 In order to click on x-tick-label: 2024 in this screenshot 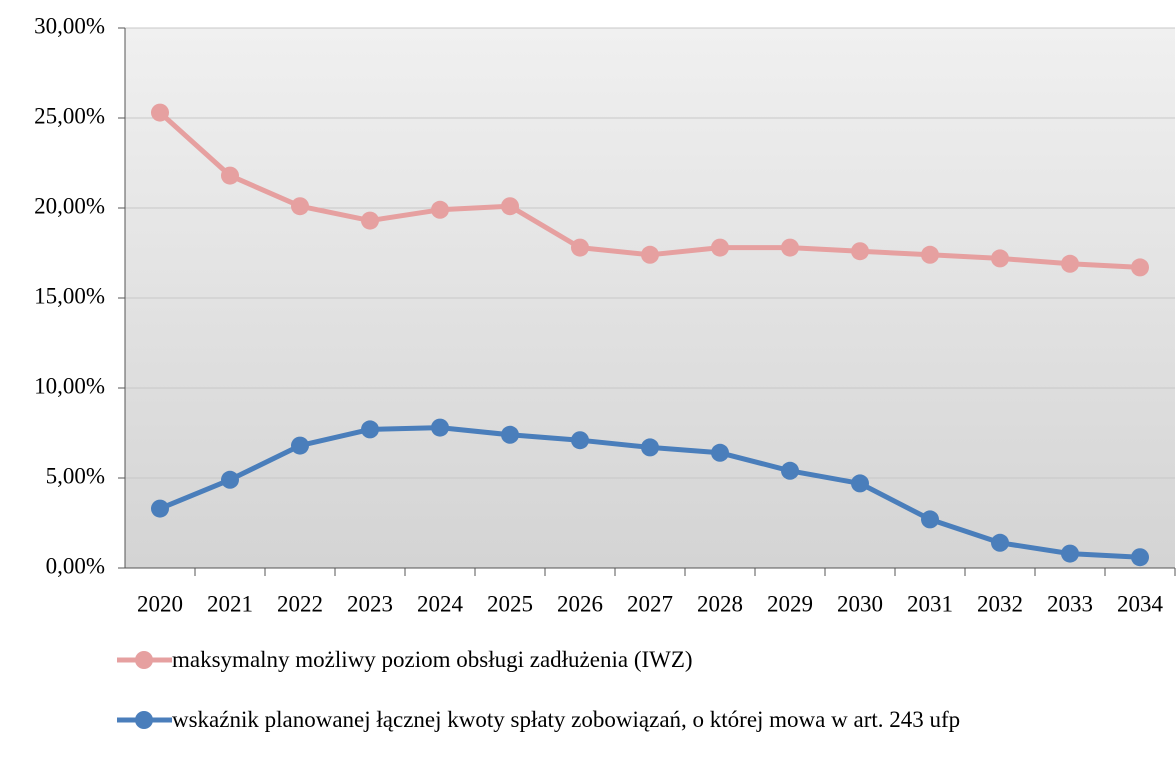, I will do `click(440, 603)`.